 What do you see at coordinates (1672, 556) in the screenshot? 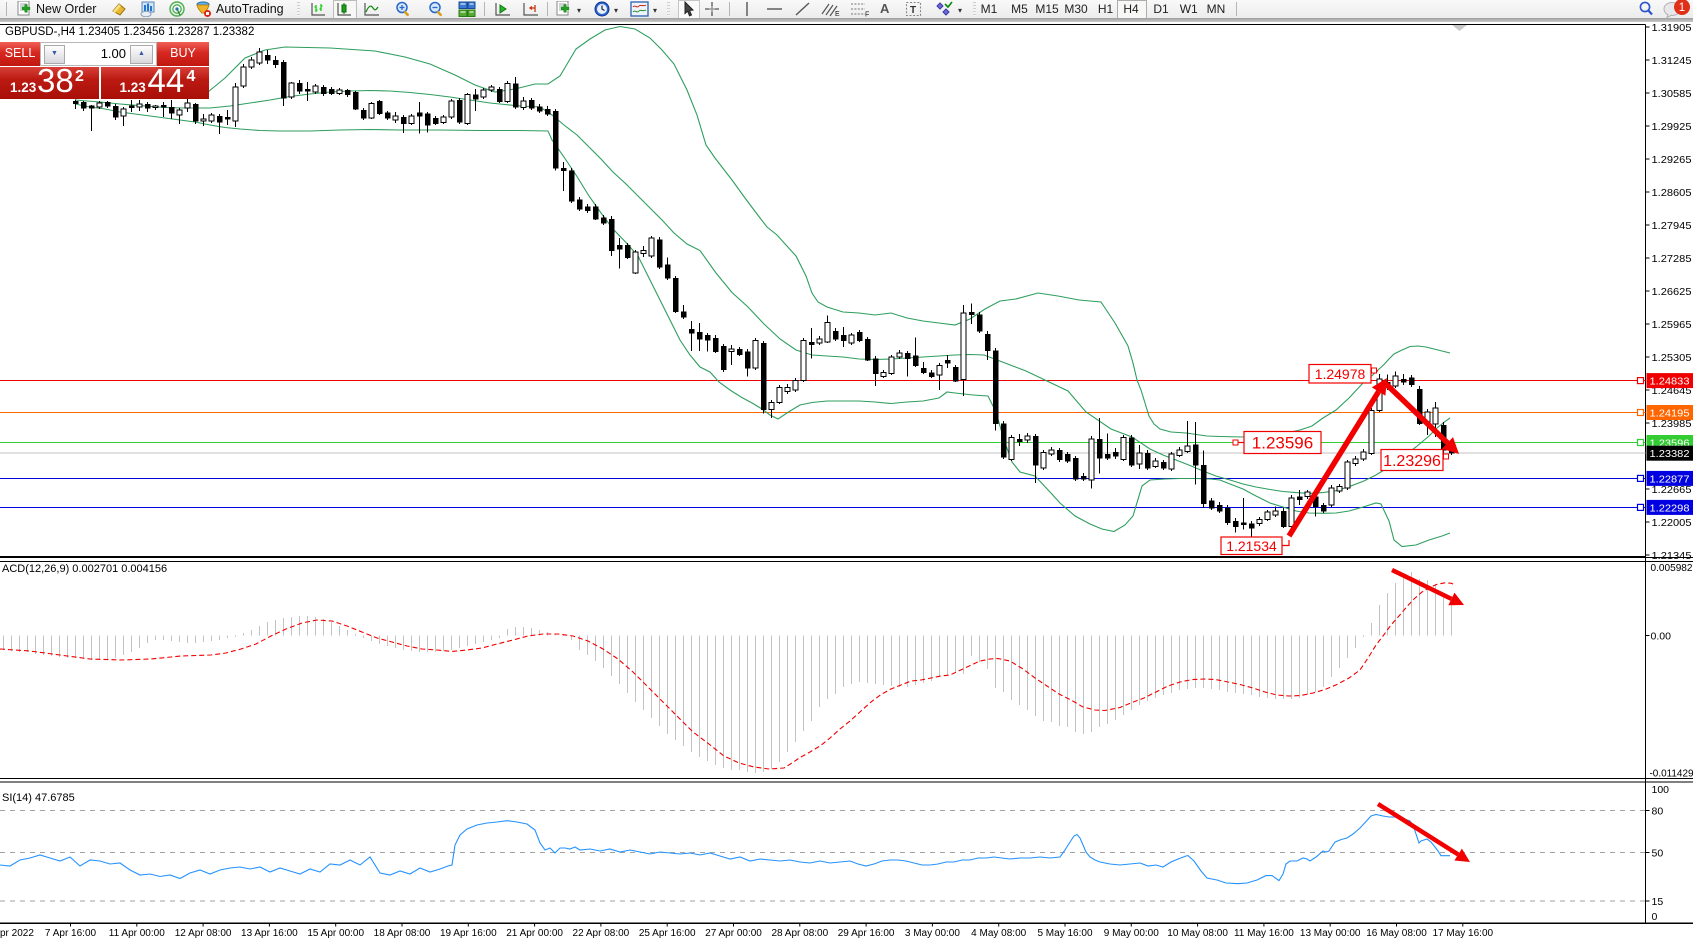
I see `svg-text: 1.21345` at bounding box center [1672, 556].